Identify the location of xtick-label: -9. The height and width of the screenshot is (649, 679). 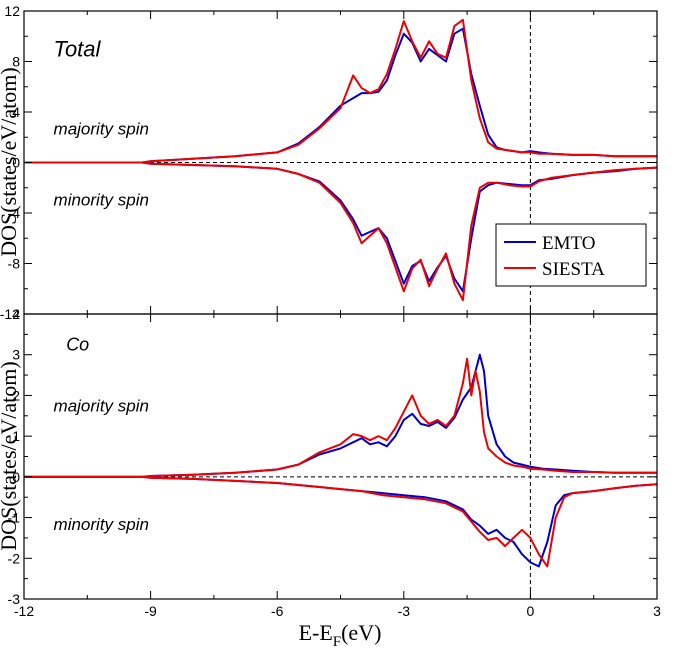
(150, 611).